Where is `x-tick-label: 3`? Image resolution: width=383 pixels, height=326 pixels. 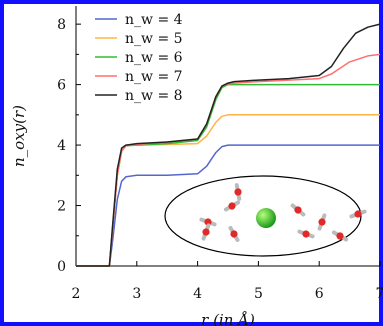
x-tick-label: 3 is located at coordinates (136, 294).